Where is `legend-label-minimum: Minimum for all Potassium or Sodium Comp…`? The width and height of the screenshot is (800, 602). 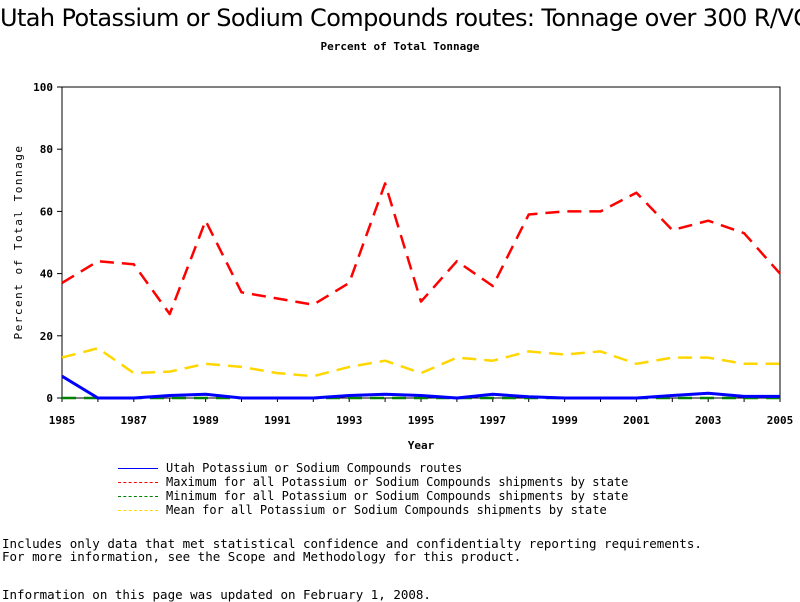
legend-label-minimum: Minimum for all Potassium or Sodium Comp… is located at coordinates (397, 496).